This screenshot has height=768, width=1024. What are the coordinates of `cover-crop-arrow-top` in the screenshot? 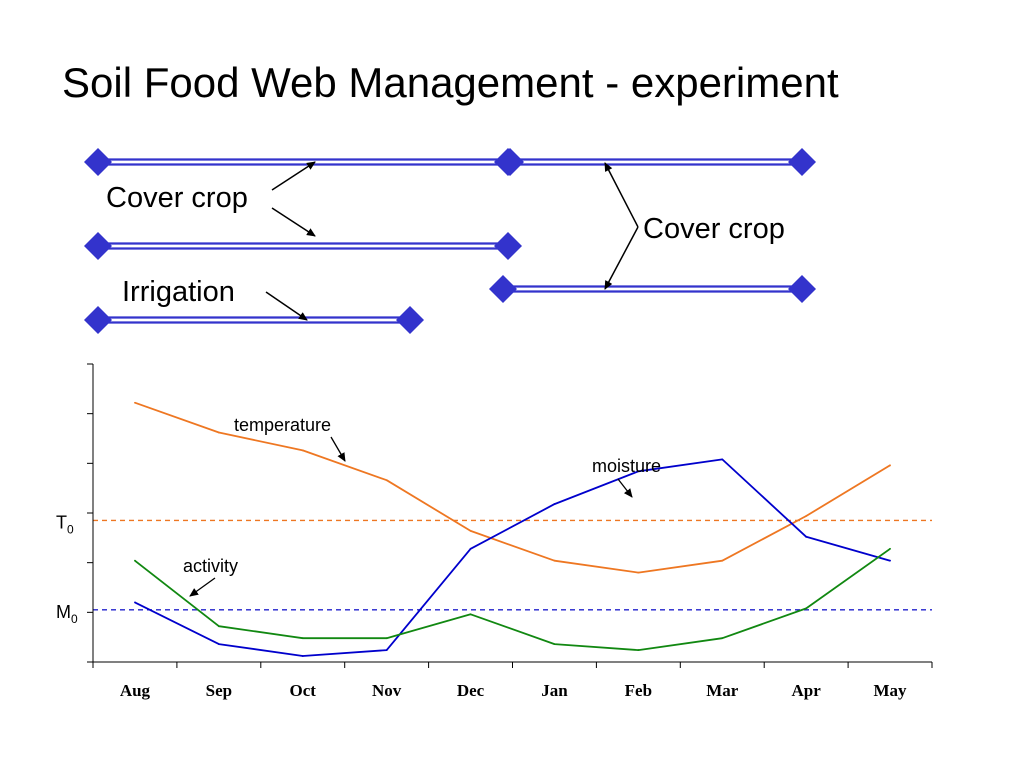 It's located at (293, 176).